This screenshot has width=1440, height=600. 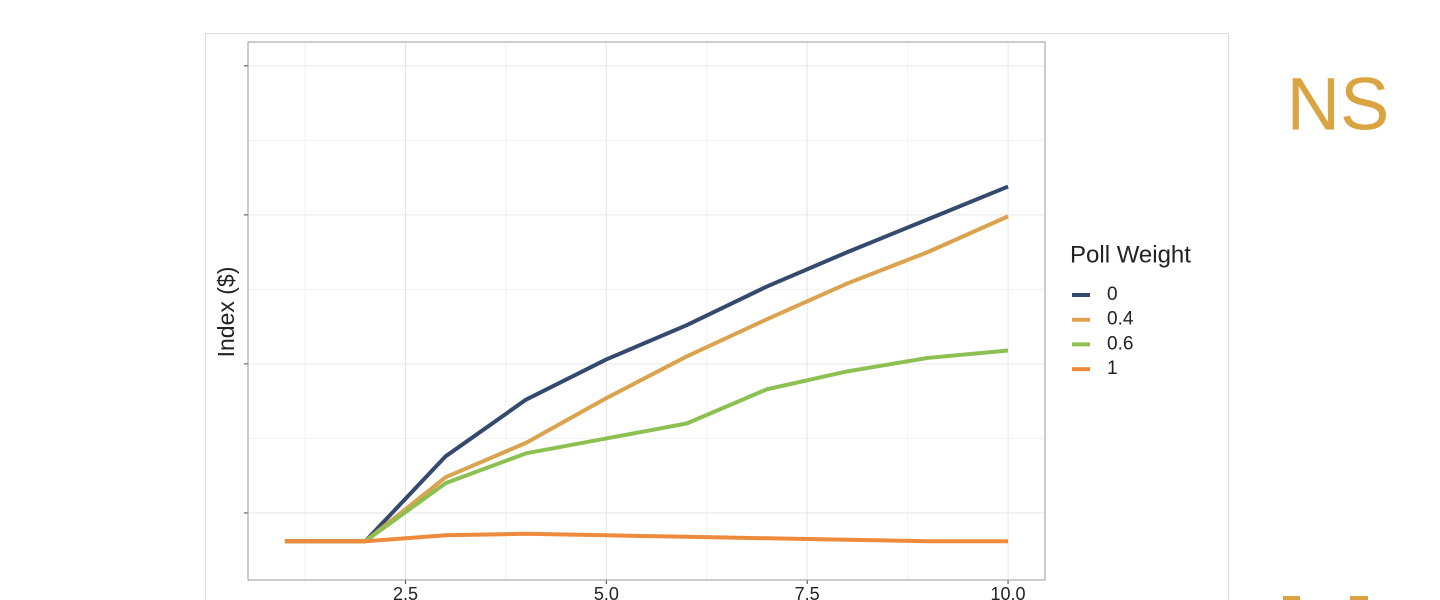 What do you see at coordinates (646, 537) in the screenshot?
I see `series-line` at bounding box center [646, 537].